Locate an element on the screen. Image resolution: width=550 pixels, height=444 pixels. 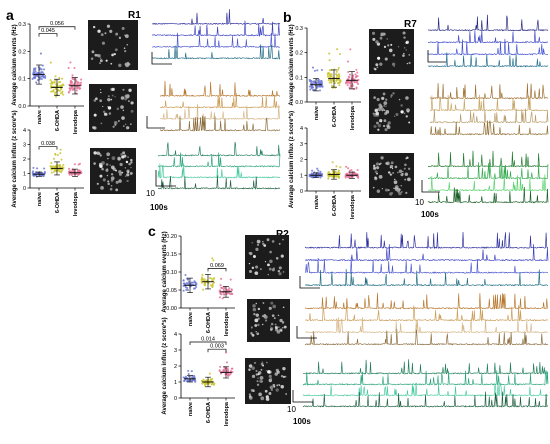
y-tick-label: 0.15 is located at coordinates (171, 255).